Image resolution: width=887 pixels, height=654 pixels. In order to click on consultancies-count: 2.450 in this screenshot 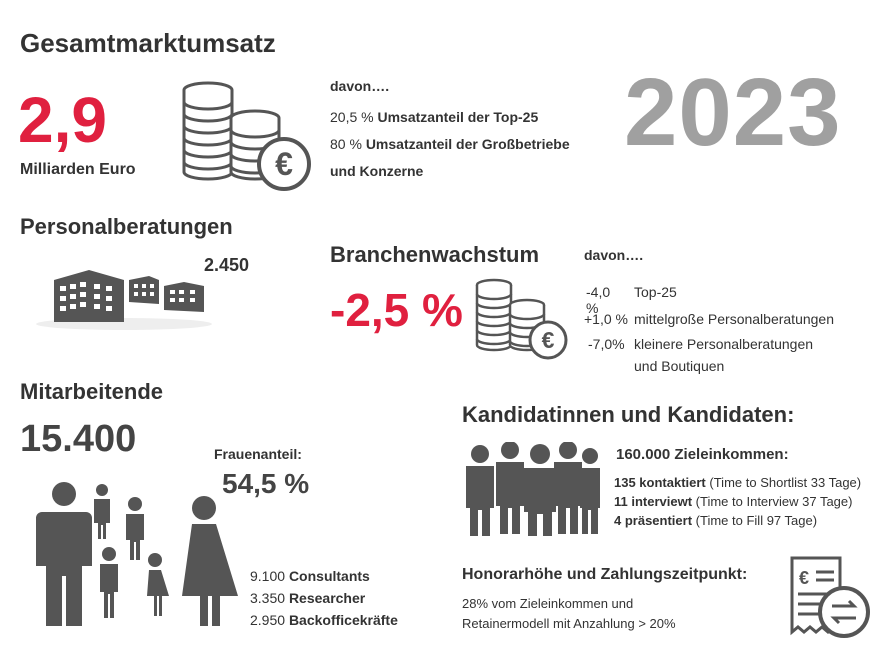, I will do `click(227, 265)`.